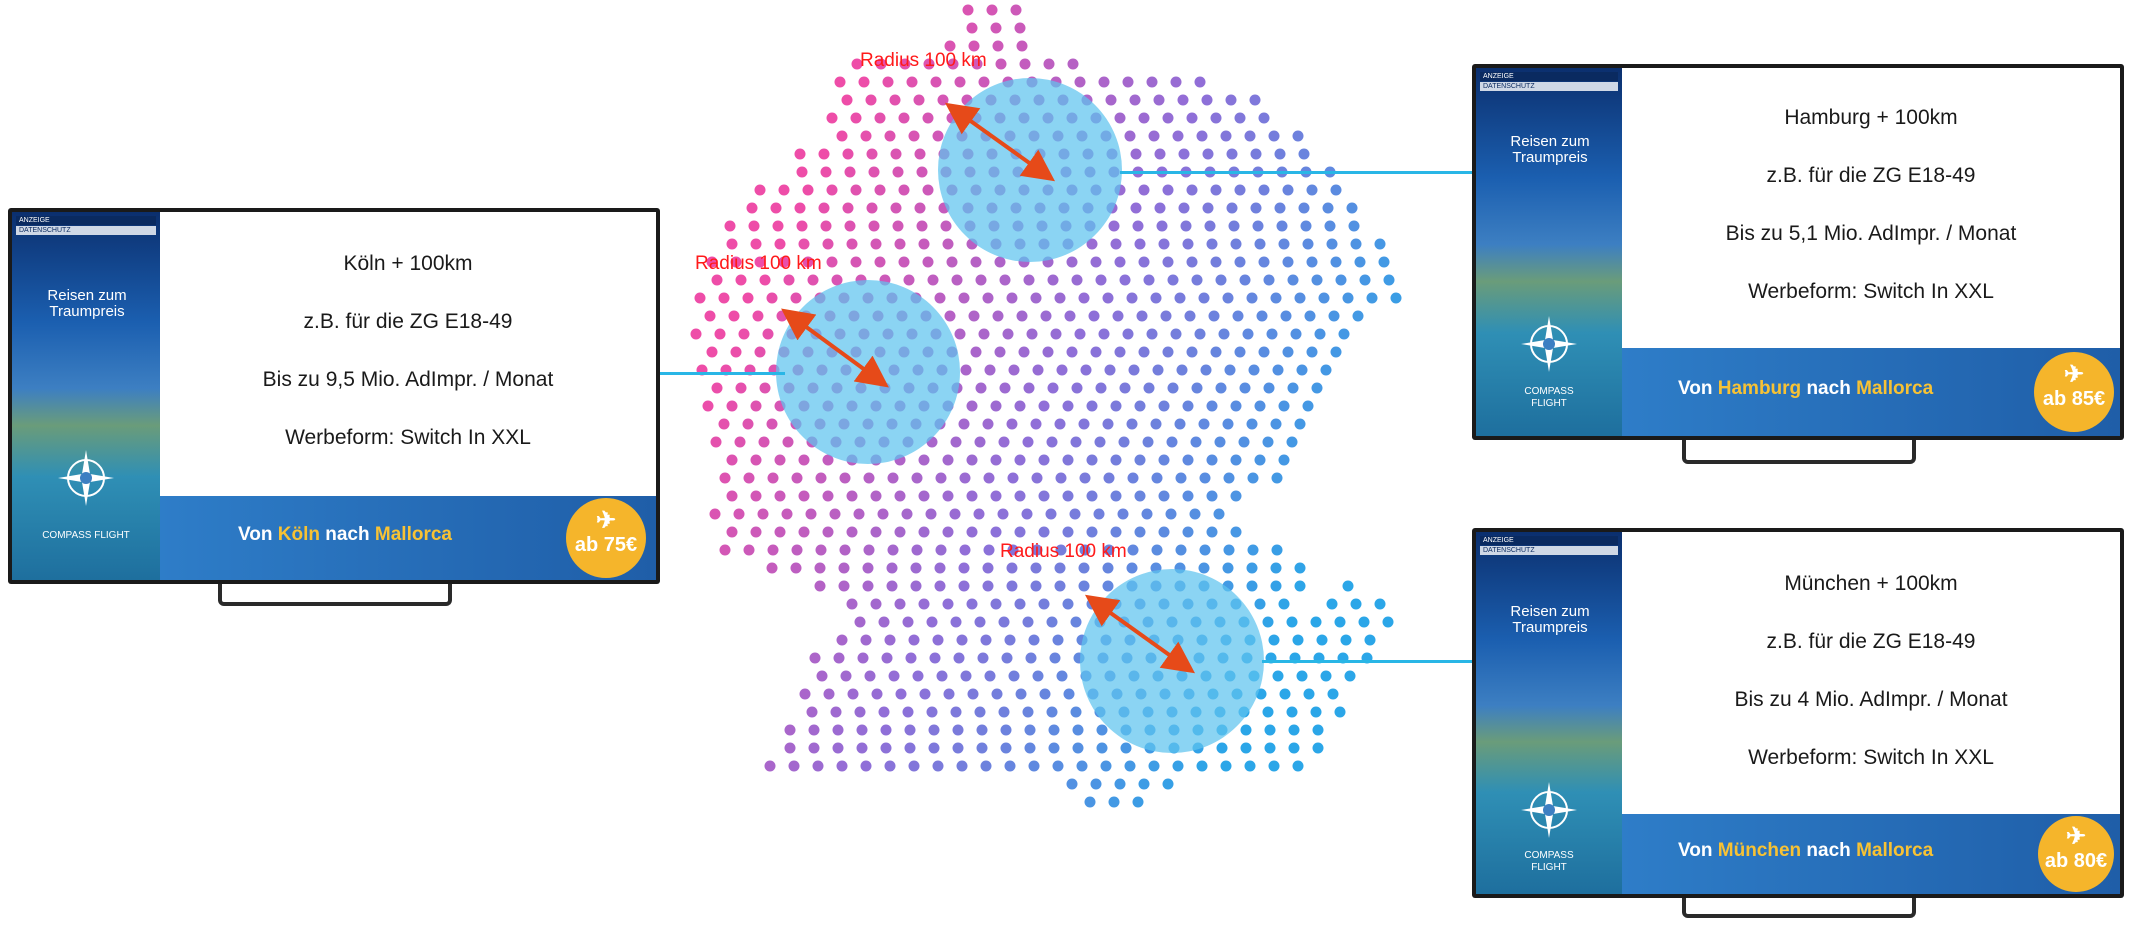 This screenshot has width=2129, height=925. I want to click on info-target-group: z.B. für die ZG E18-49, so click(1871, 641).